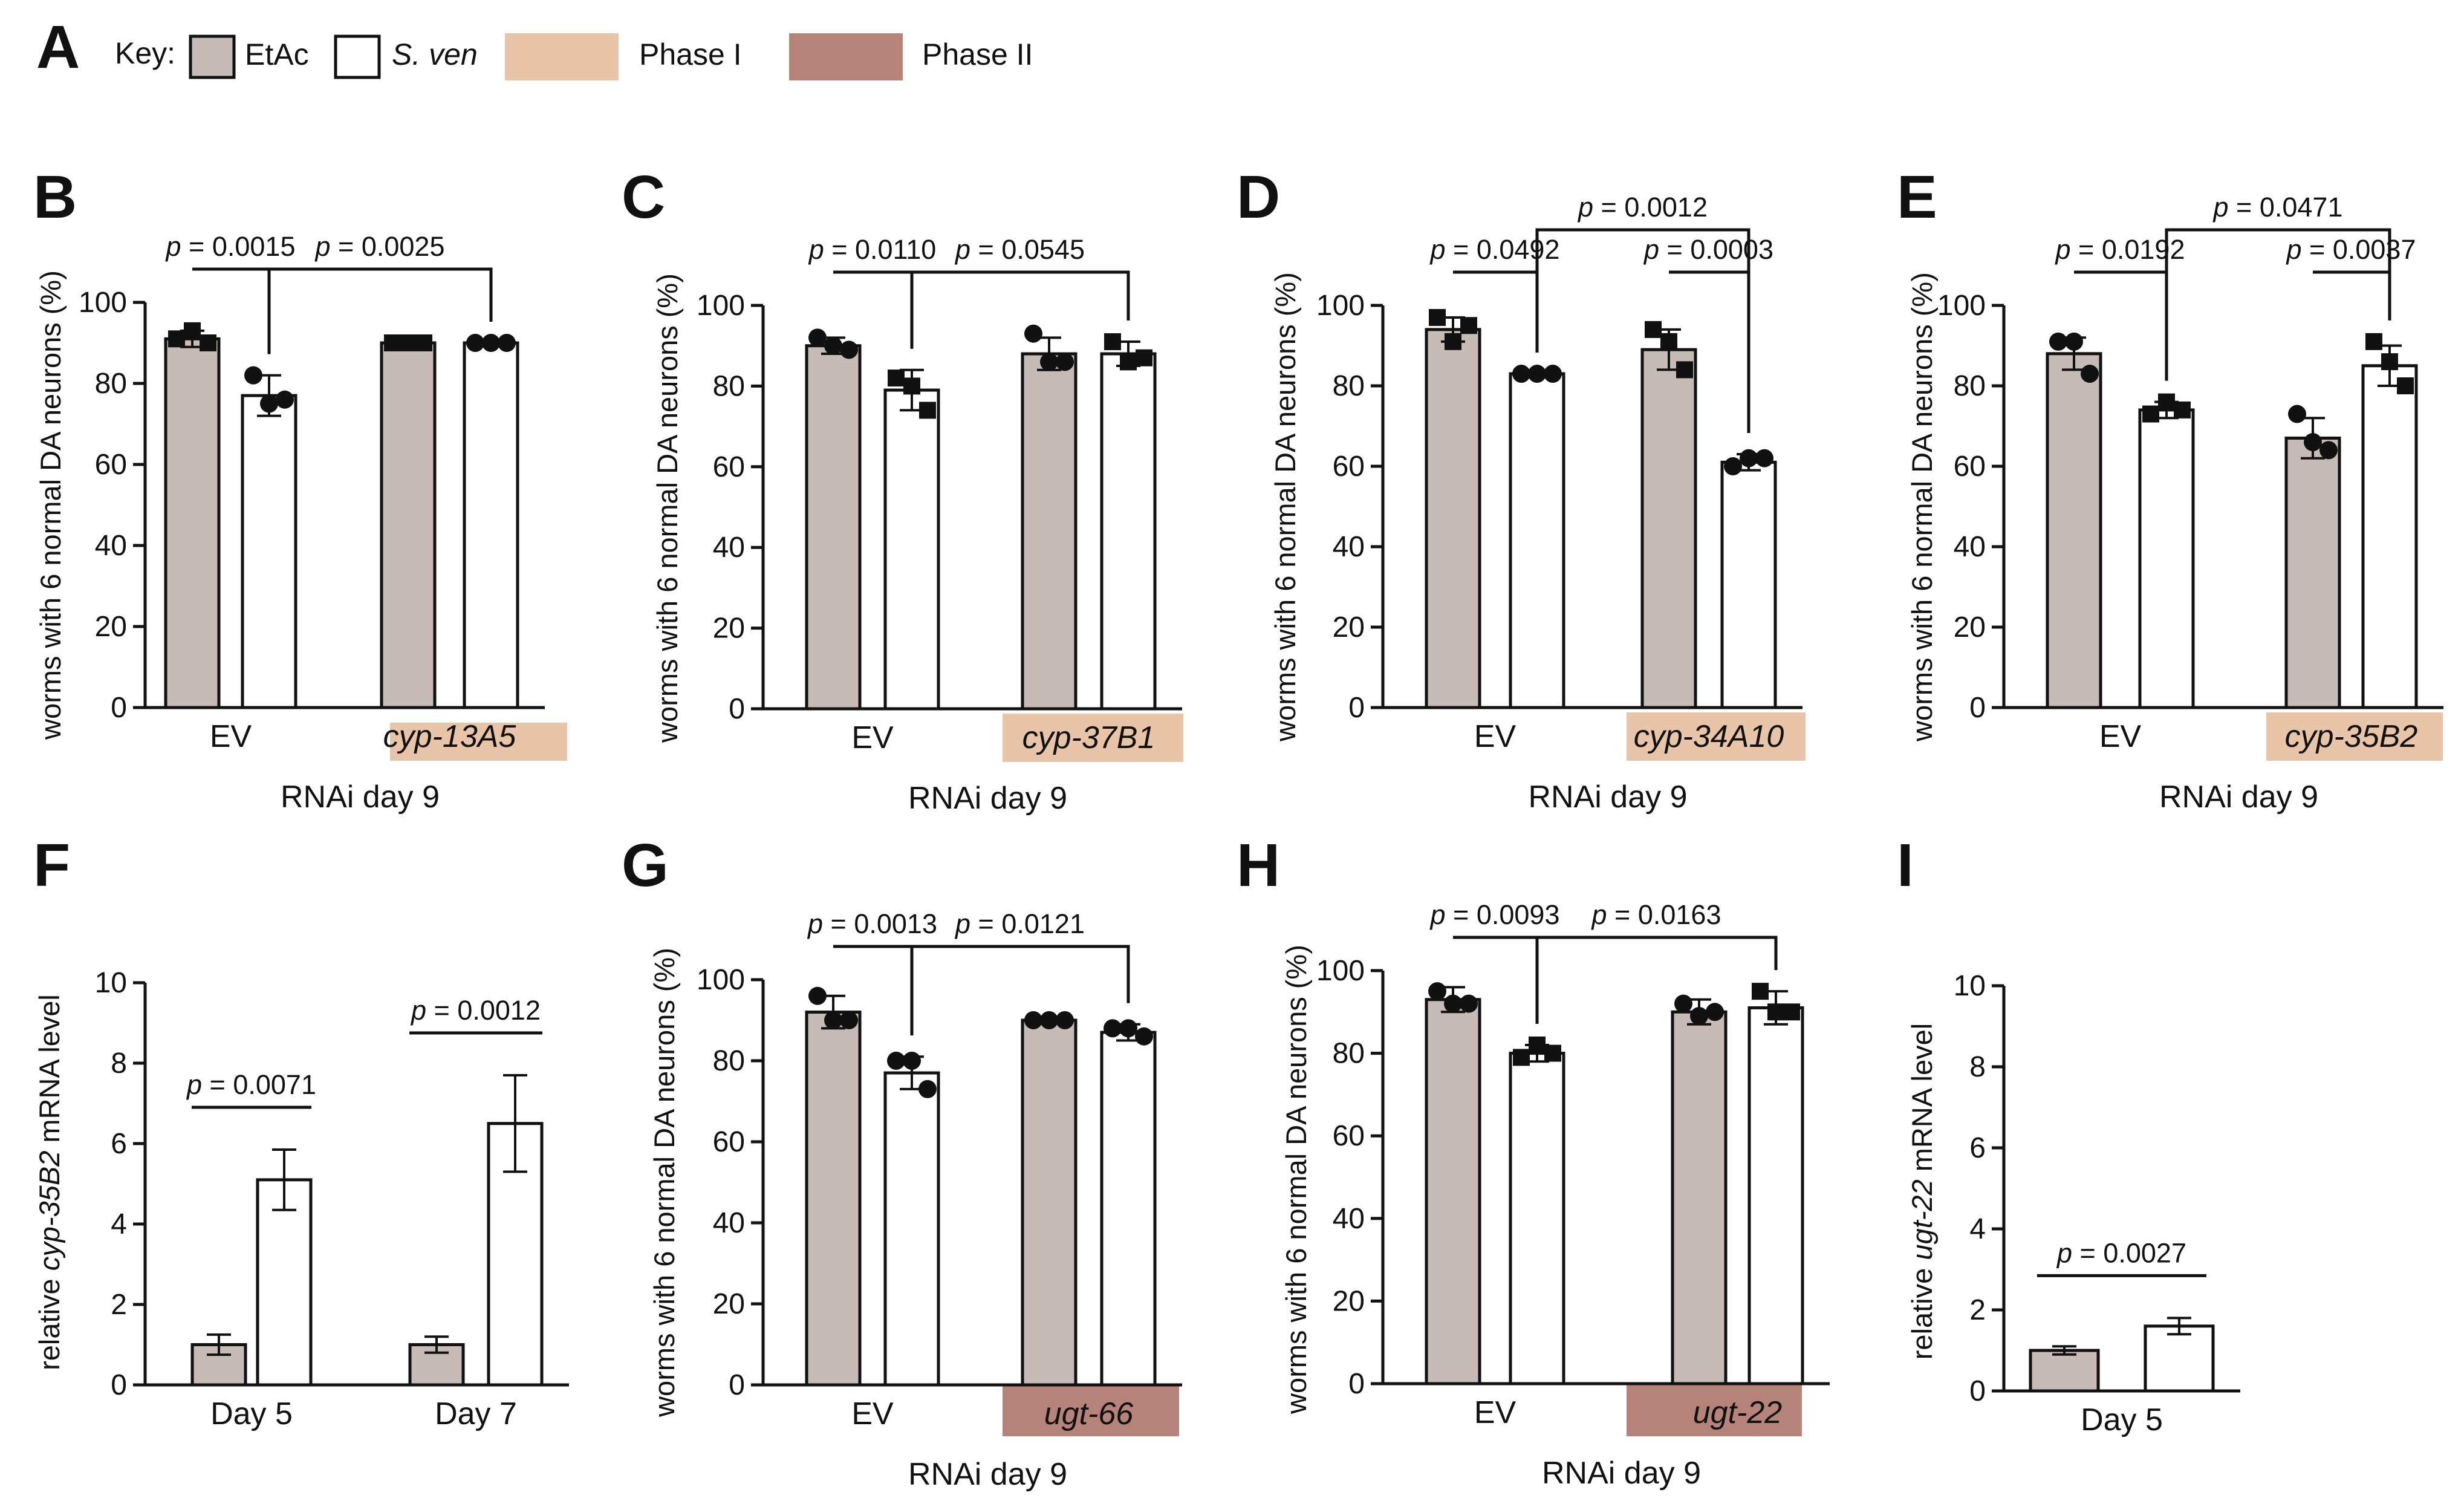 This screenshot has height=1501, width=2464. I want to click on p-value-i: p = 0.0027, so click(2121, 1252).